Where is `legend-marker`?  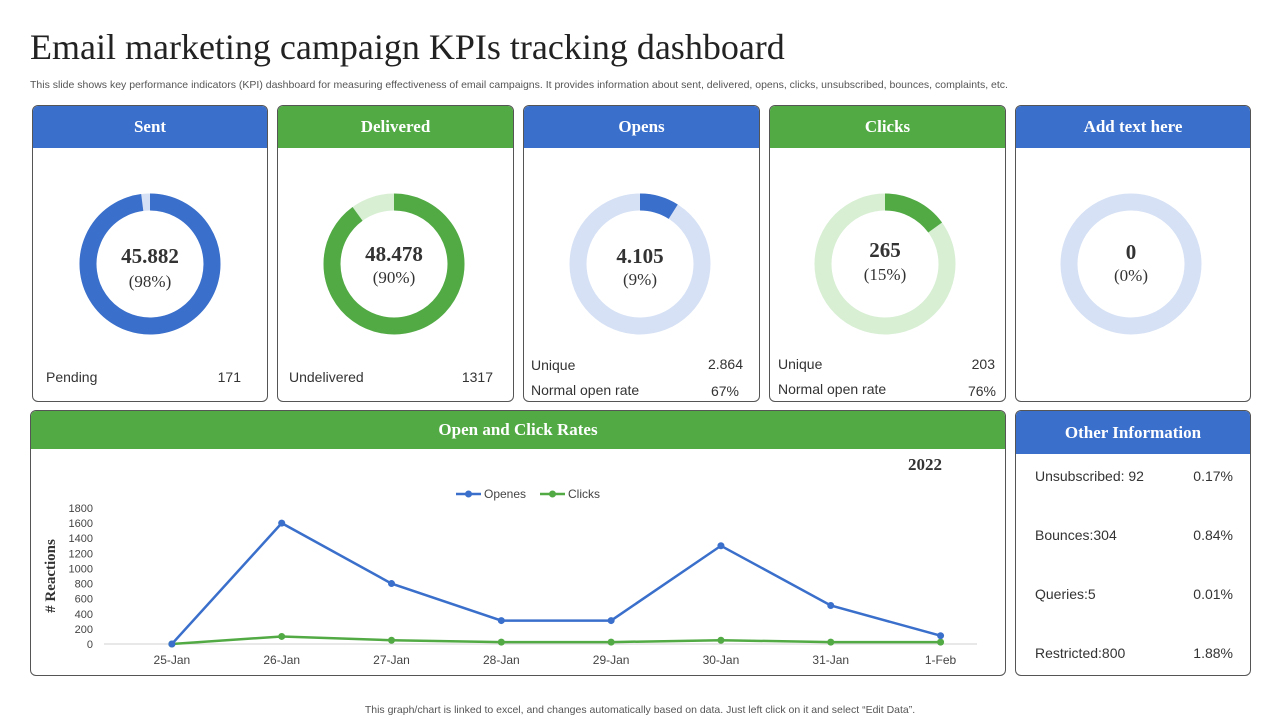 legend-marker is located at coordinates (468, 494).